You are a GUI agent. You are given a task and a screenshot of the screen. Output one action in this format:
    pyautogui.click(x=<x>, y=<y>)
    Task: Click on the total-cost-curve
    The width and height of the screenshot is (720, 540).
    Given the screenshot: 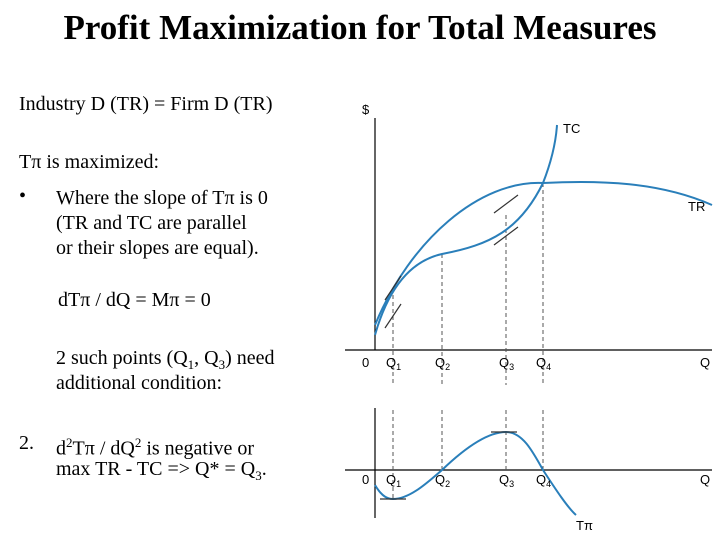 What is the action you would take?
    pyautogui.click(x=466, y=230)
    